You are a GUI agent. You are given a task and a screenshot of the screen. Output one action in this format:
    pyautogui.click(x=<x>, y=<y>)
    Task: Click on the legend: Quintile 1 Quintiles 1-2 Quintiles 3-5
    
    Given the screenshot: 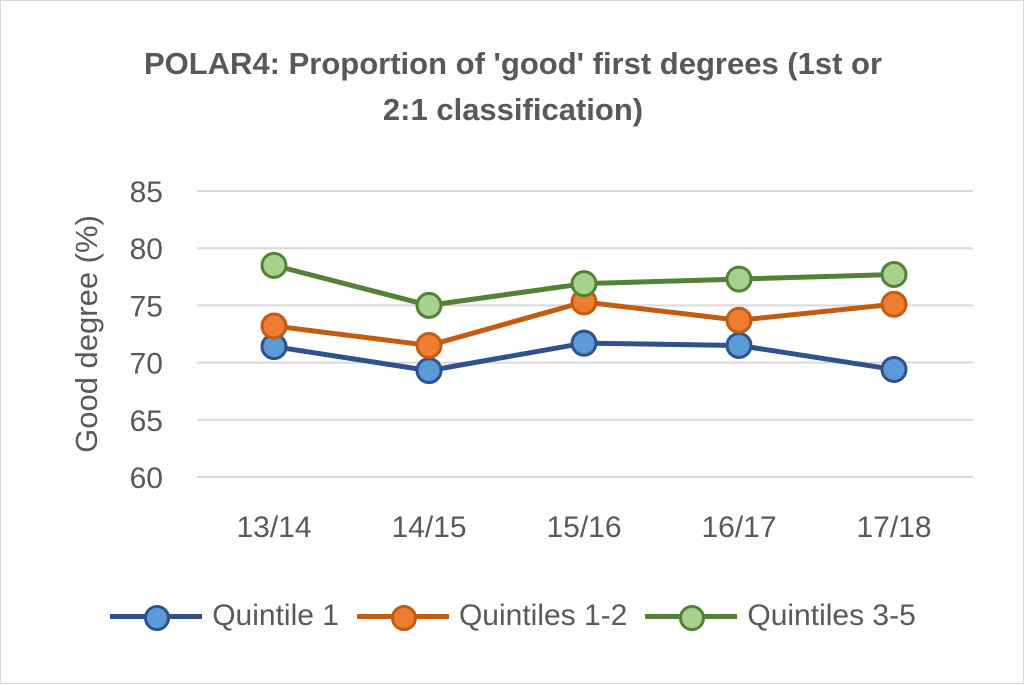 What is the action you would take?
    pyautogui.click(x=512, y=616)
    